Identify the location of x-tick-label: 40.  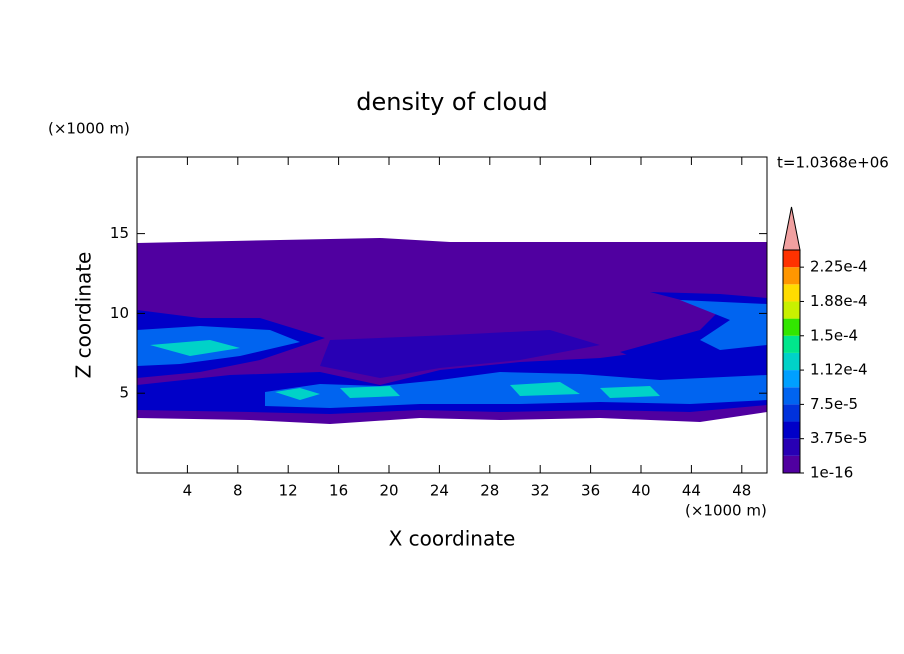
(640, 491).